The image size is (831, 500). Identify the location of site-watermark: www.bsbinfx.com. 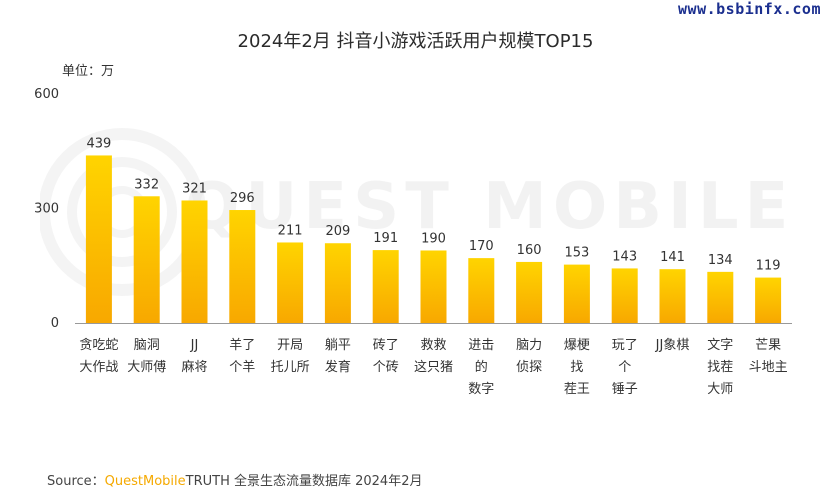
(749, 9).